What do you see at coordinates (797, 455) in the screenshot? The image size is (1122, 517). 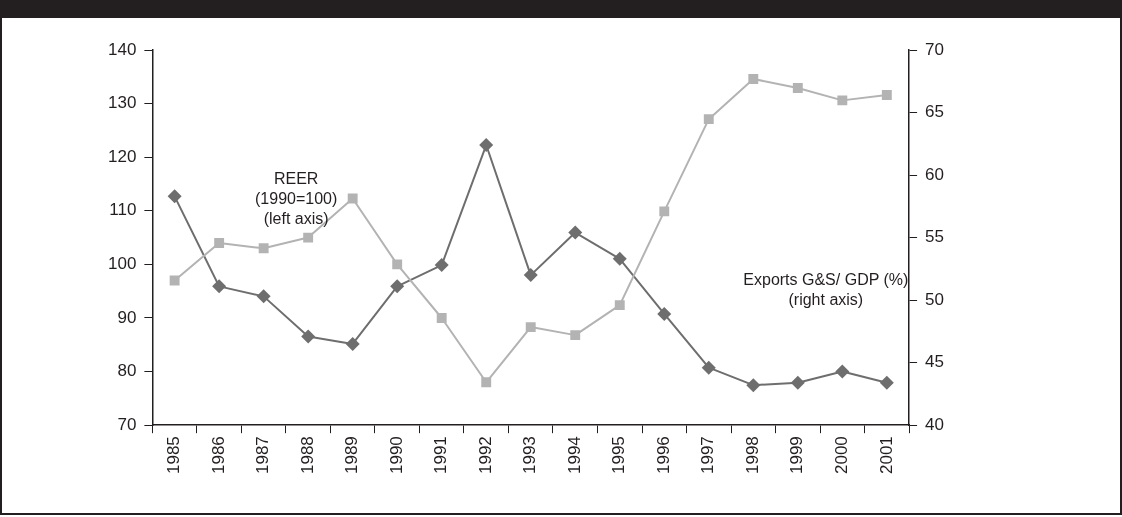 I see `x-tick-label: 1999` at bounding box center [797, 455].